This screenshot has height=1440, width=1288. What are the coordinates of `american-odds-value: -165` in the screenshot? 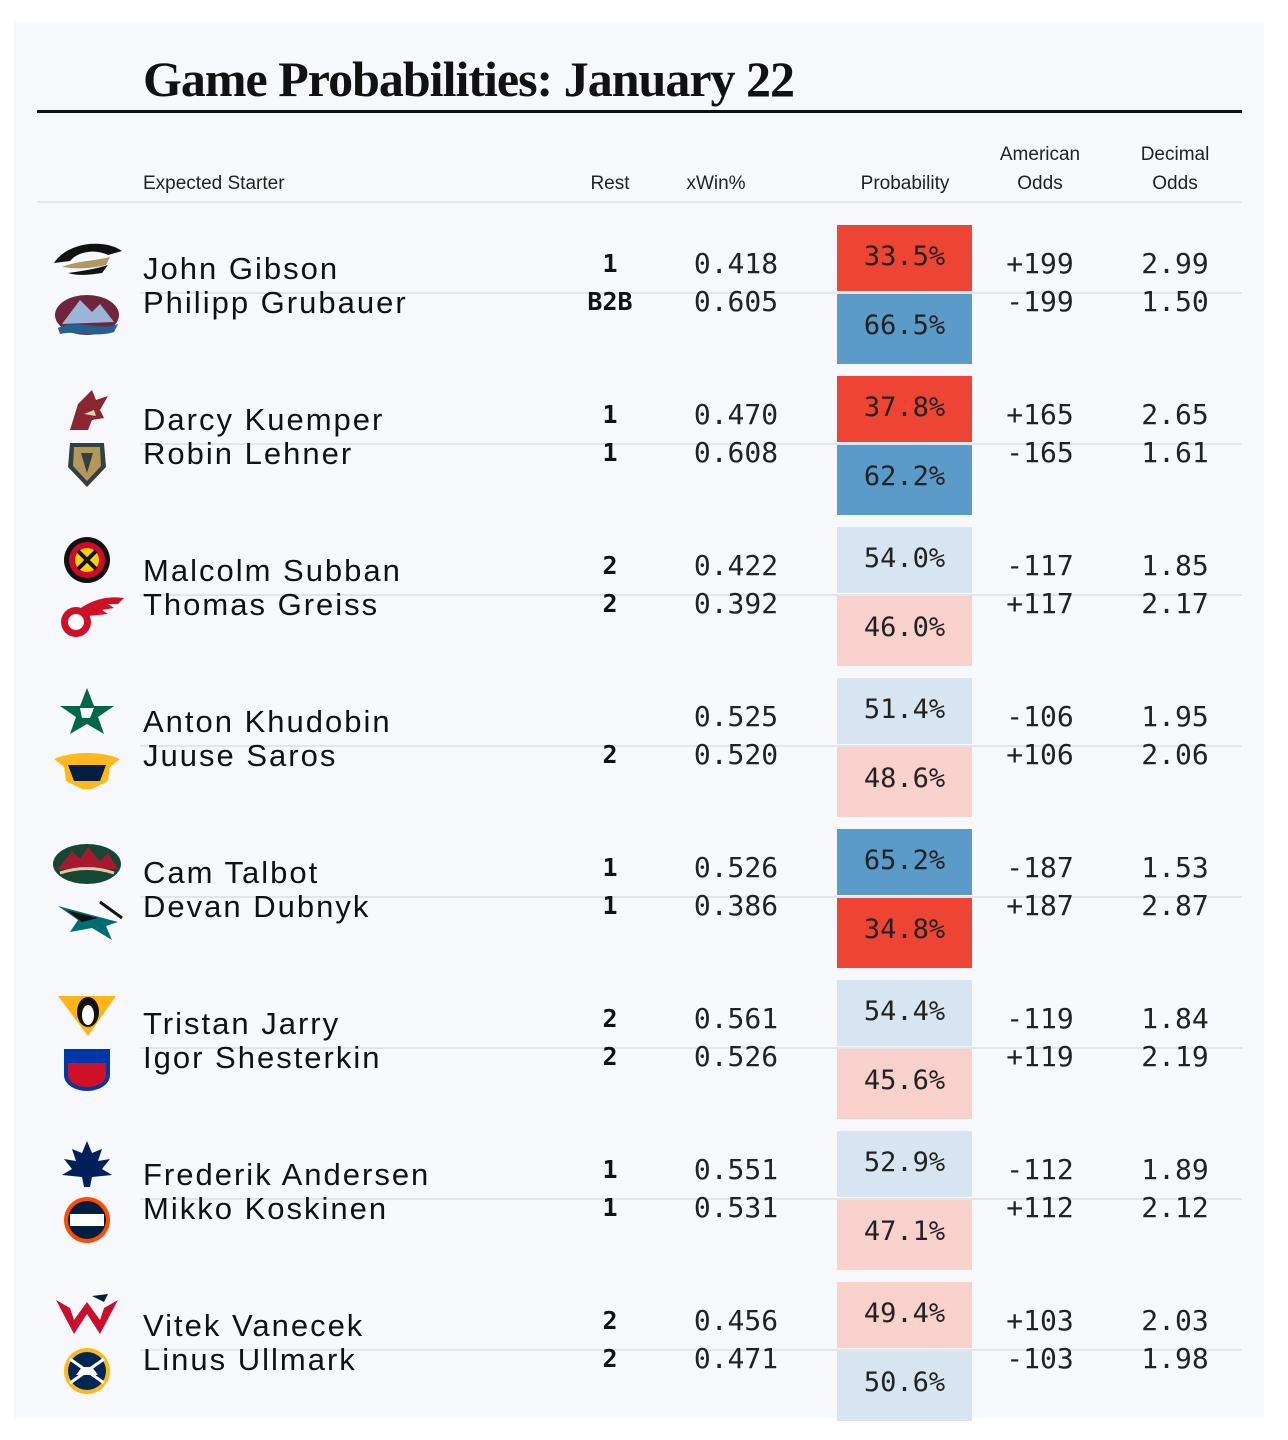 It's located at (1040, 452).